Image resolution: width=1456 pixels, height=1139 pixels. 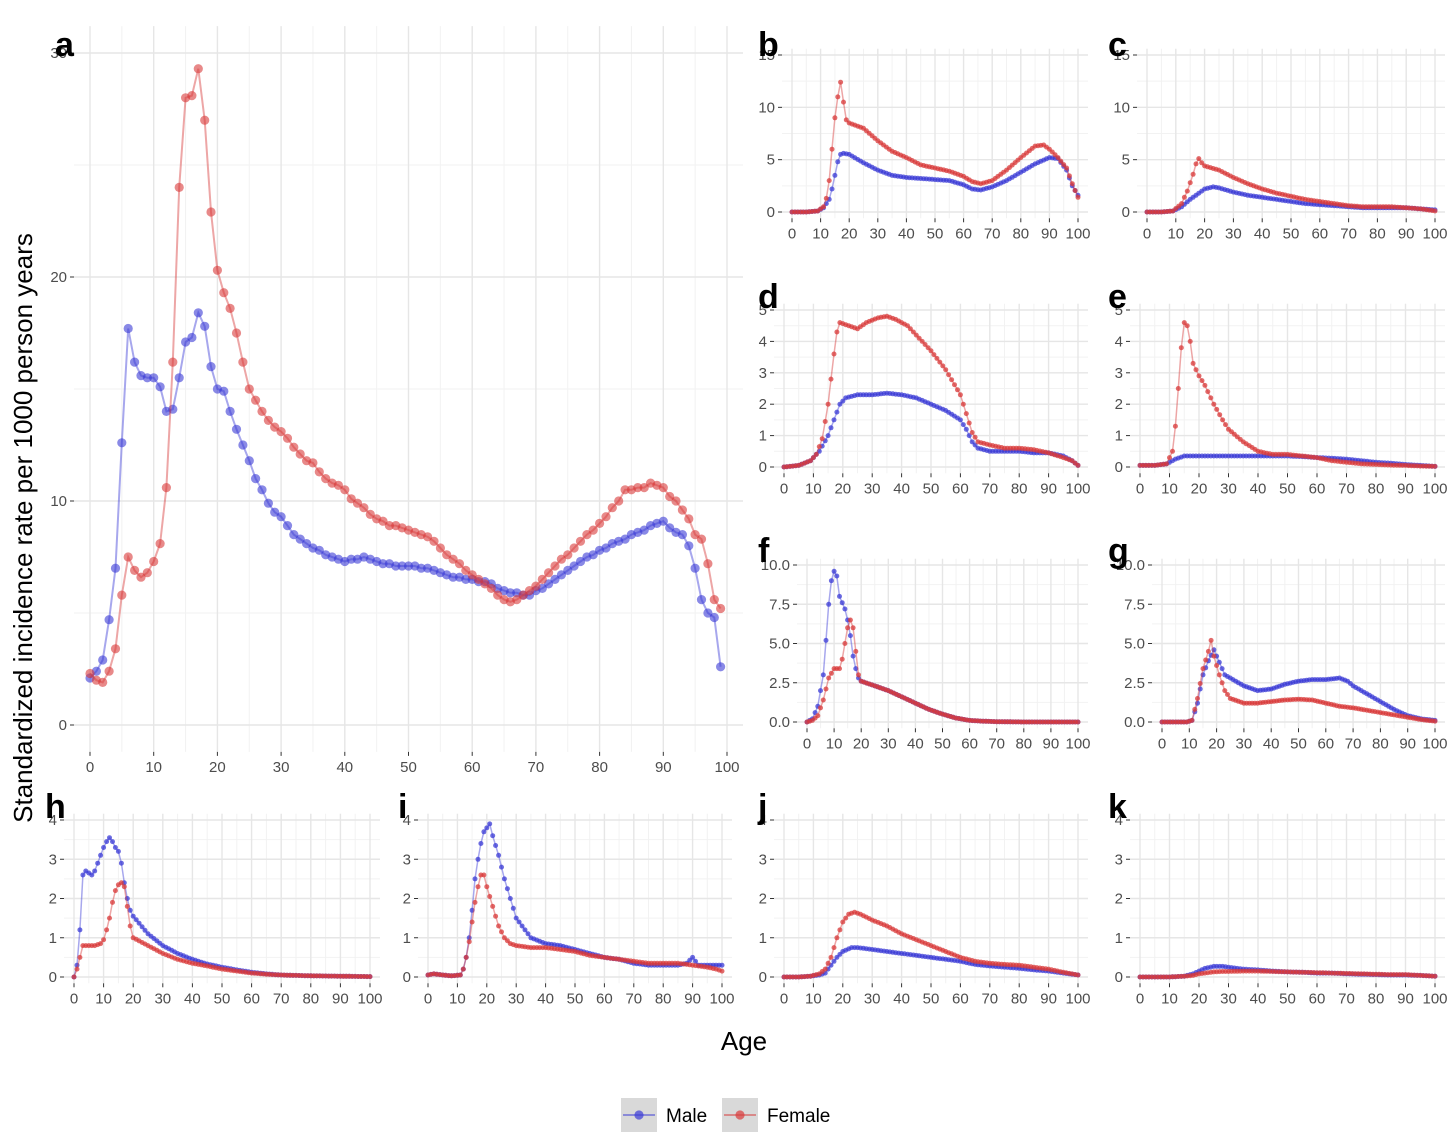 What do you see at coordinates (1119, 310) in the screenshot?
I see `y-tick-label: 5` at bounding box center [1119, 310].